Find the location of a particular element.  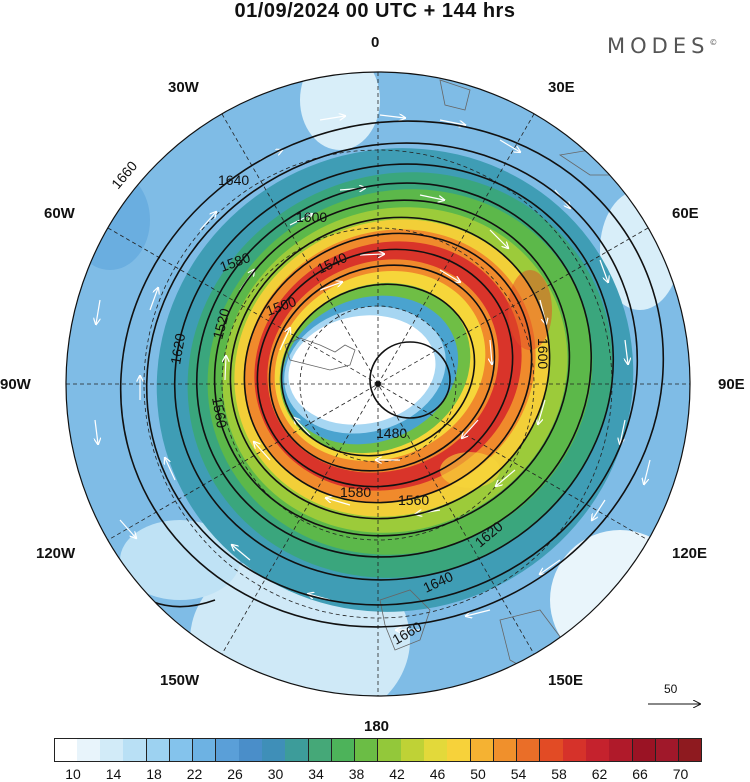

lon-label-0: 0 is located at coordinates (375, 42).